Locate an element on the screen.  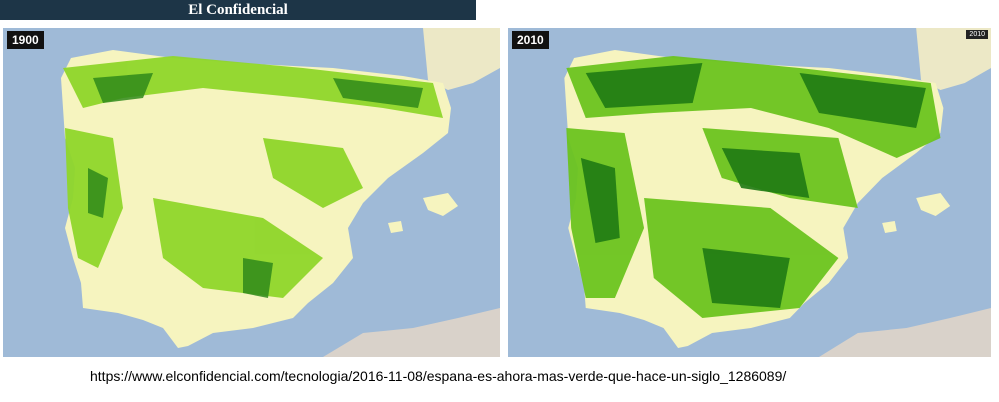
site-header: El Confidencial is located at coordinates (238, 10).